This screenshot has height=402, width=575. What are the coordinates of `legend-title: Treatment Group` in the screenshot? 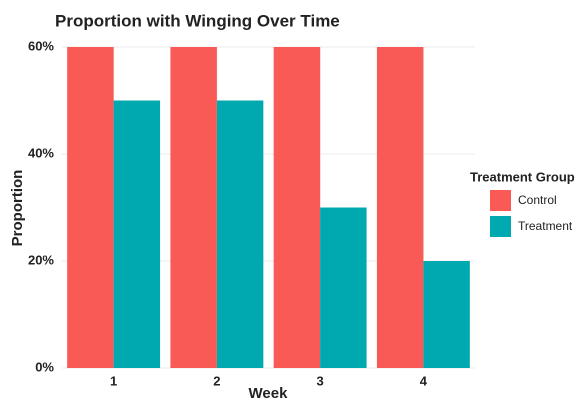 It's located at (522, 176).